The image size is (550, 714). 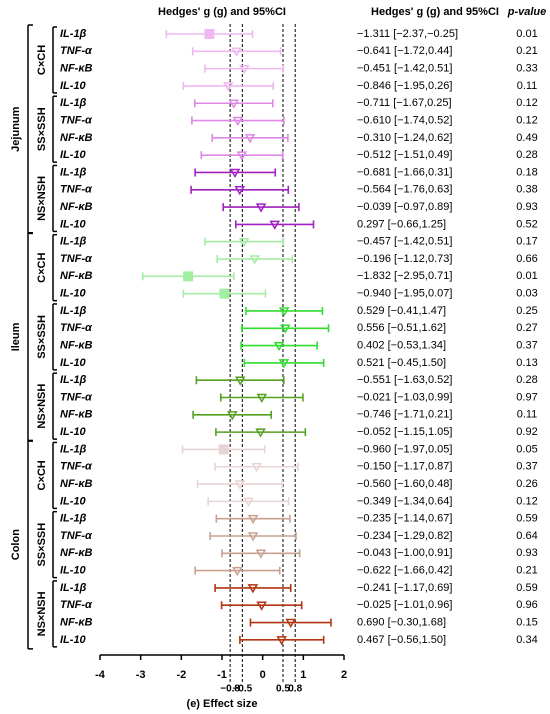 I want to click on value-label: −1.832 [−2.95,0.71], so click(x=404, y=276).